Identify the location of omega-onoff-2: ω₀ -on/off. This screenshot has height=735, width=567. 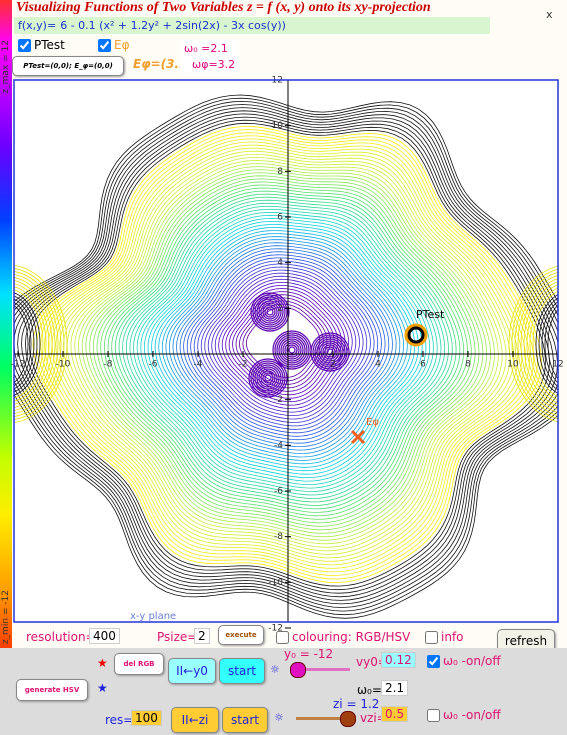
(464, 715).